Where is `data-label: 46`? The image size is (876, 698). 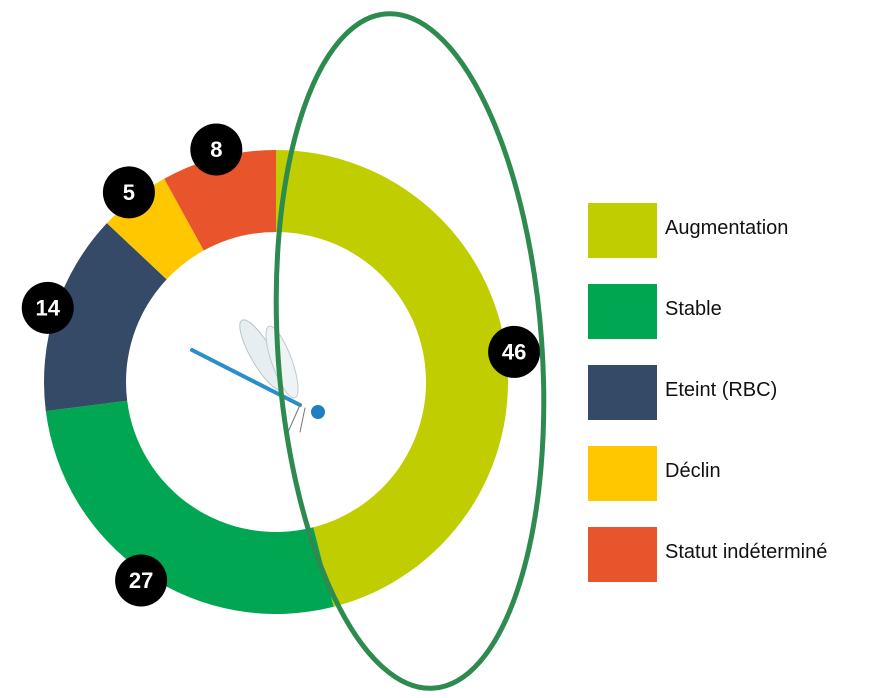
data-label: 46 is located at coordinates (514, 351).